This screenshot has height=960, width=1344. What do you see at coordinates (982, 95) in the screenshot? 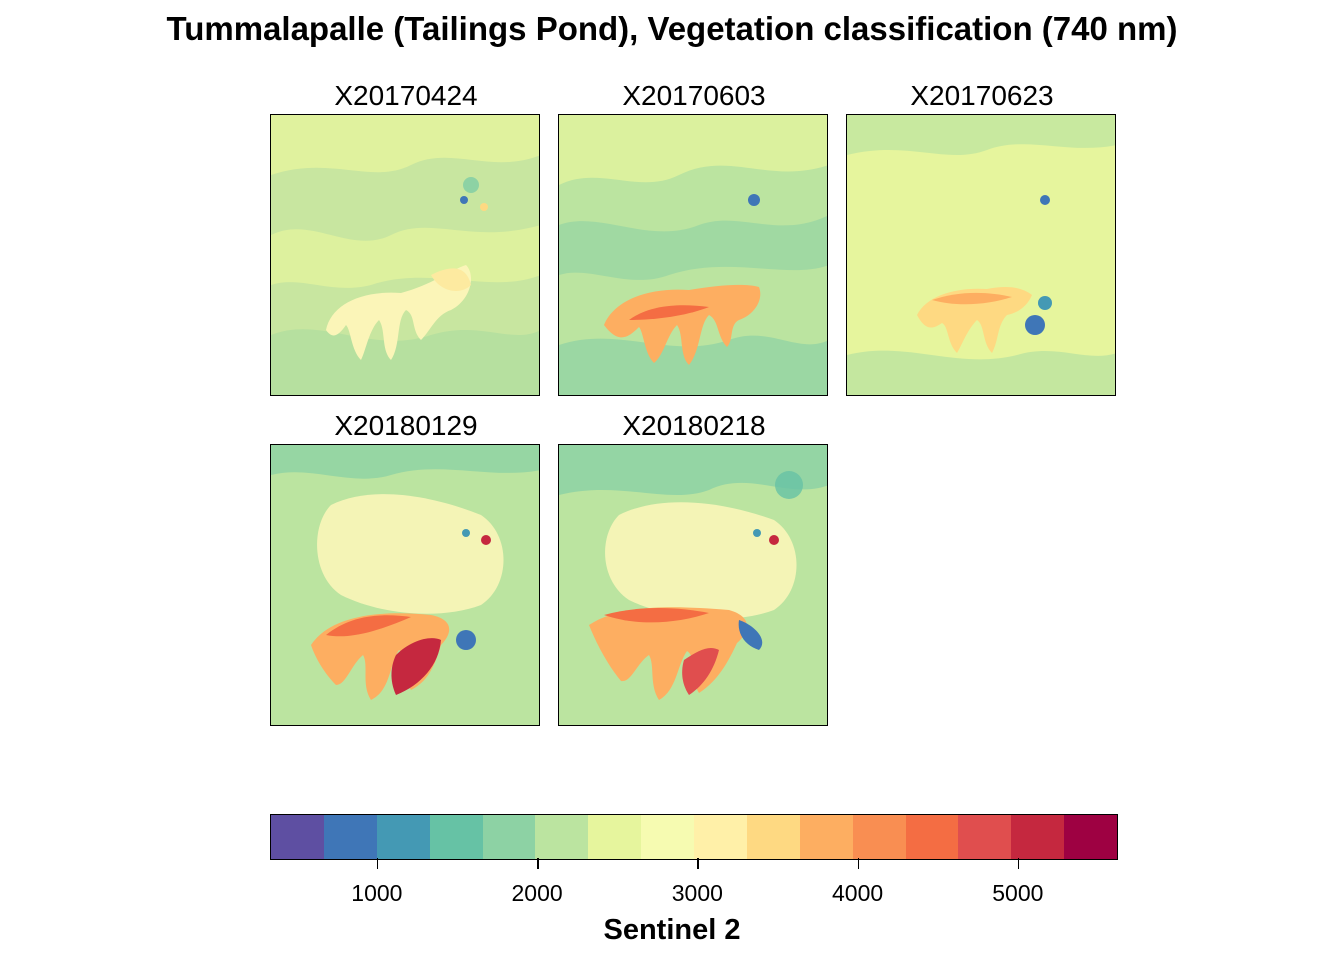
I see `panel-title-3: X20170623` at bounding box center [982, 95].